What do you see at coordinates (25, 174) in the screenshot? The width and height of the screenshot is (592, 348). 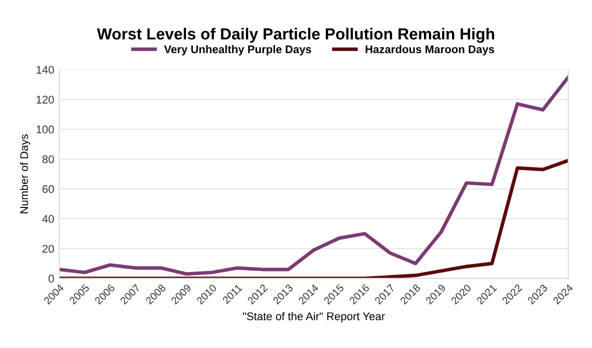 I see `y-axis-title: Number of Days` at bounding box center [25, 174].